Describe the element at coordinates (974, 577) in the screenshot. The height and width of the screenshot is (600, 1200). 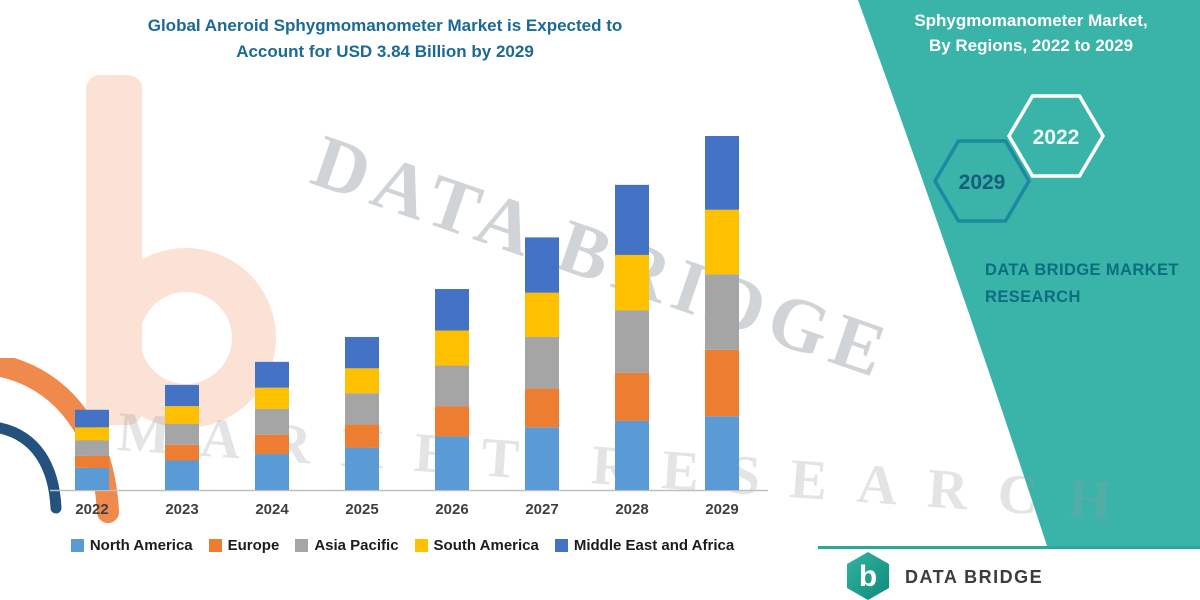
I see `footer-brand-text: DATA BRIDGE` at that location.